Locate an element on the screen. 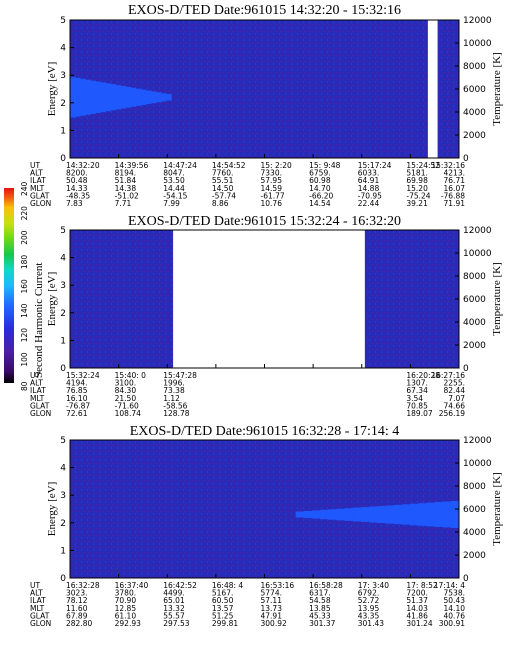 This screenshot has width=505, height=649. ephemeris-value: 14.54 is located at coordinates (320, 203).